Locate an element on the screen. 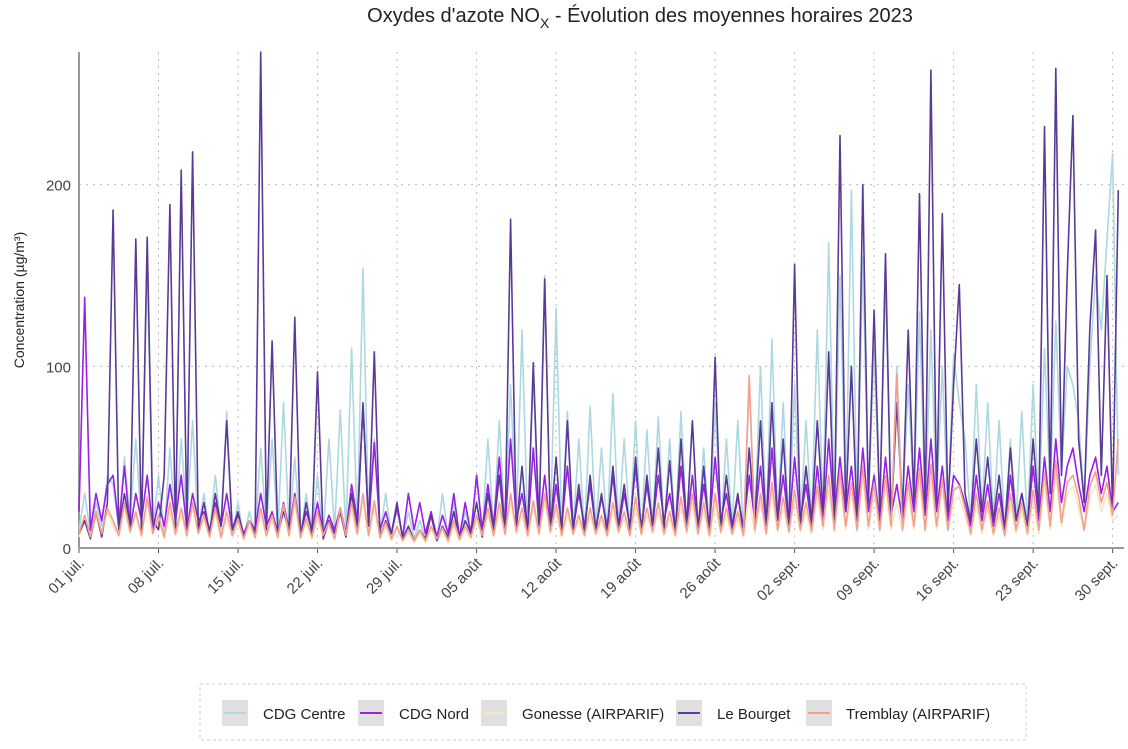  x-tick-label: 12 août is located at coordinates (541, 578).